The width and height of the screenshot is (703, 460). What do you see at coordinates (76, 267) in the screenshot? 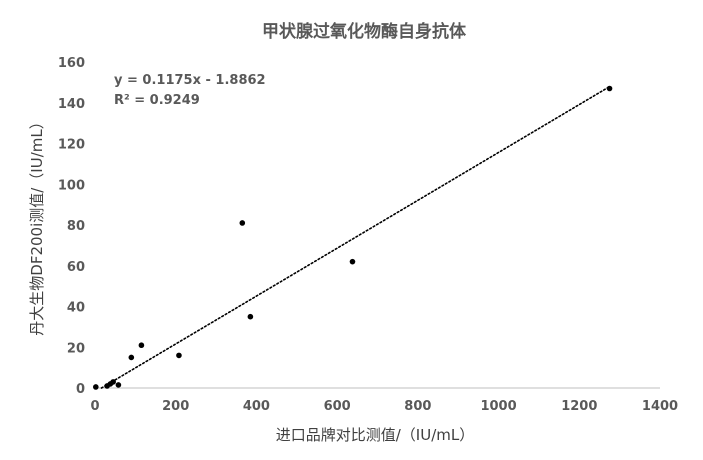
I see `y-tick-label: 60` at bounding box center [76, 267].